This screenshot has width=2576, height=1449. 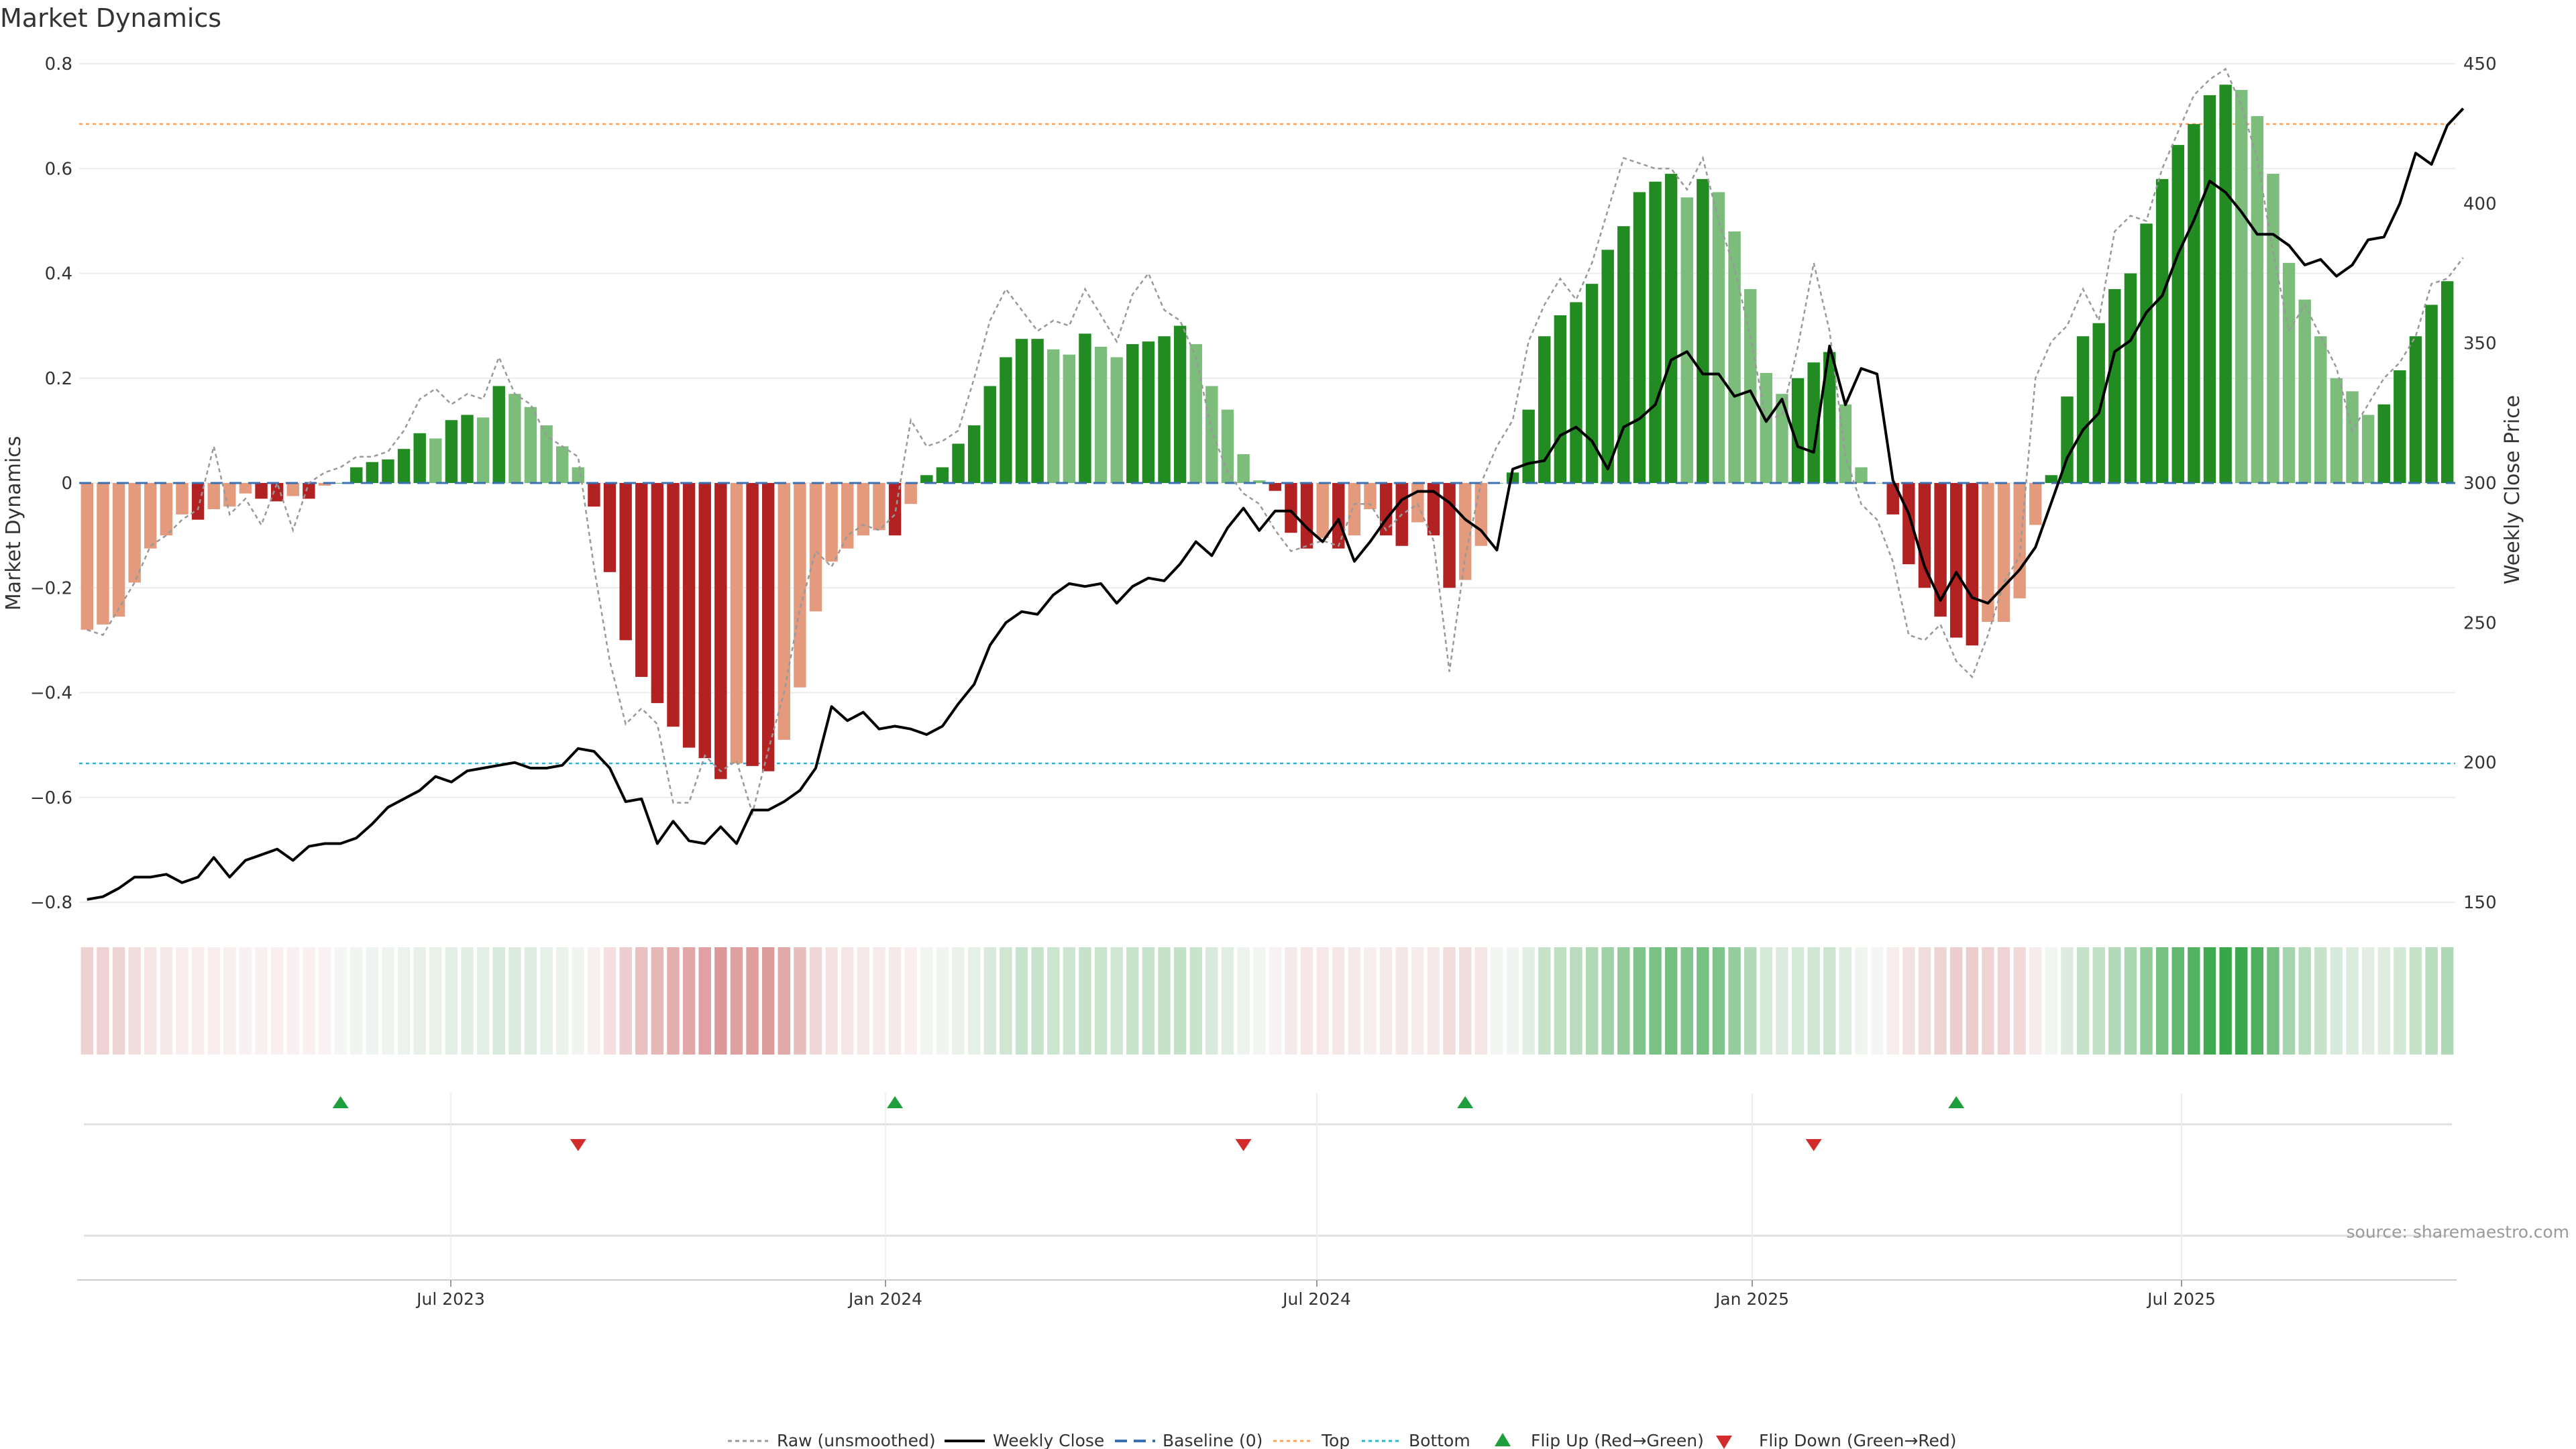 What do you see at coordinates (66, 484) in the screenshot?
I see `left-tick-label: 0` at bounding box center [66, 484].